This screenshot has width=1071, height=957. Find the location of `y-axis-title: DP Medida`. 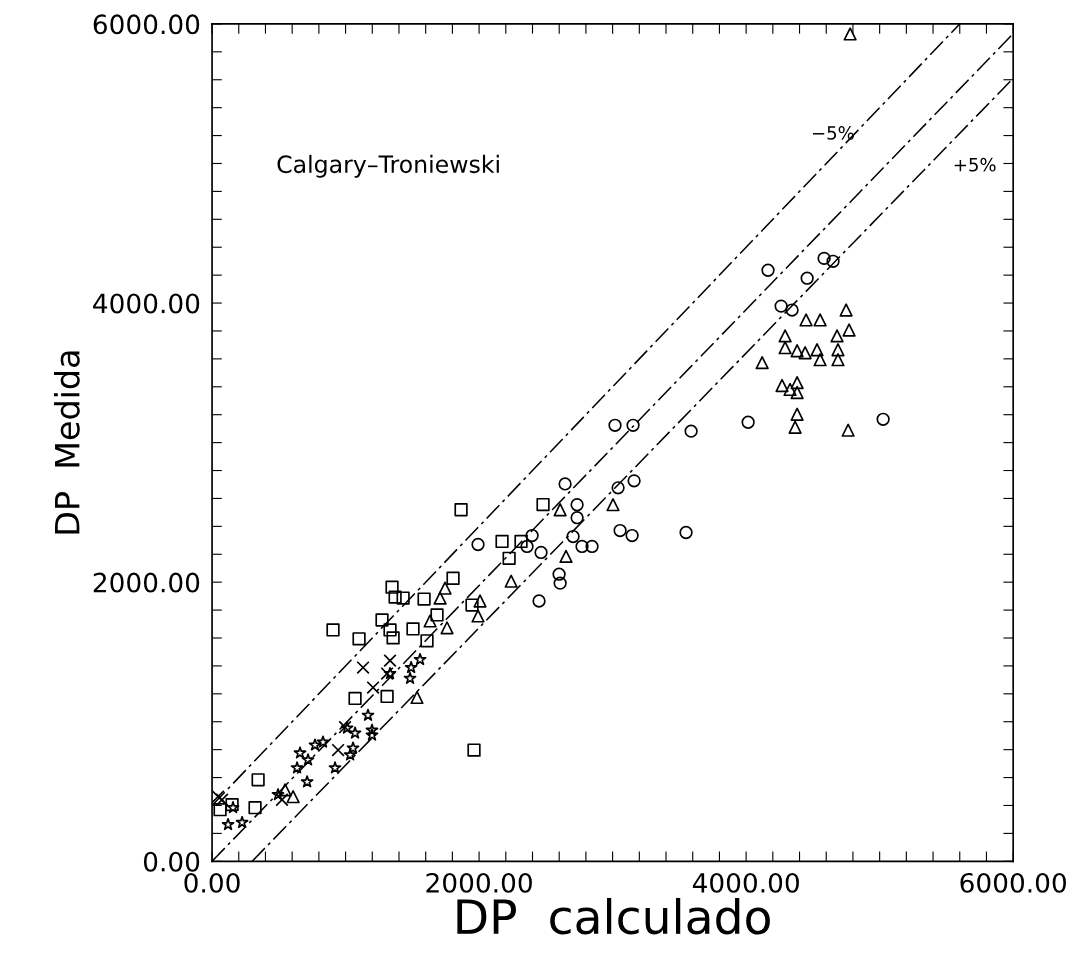

y-axis-title: DP Medida is located at coordinates (67, 442).